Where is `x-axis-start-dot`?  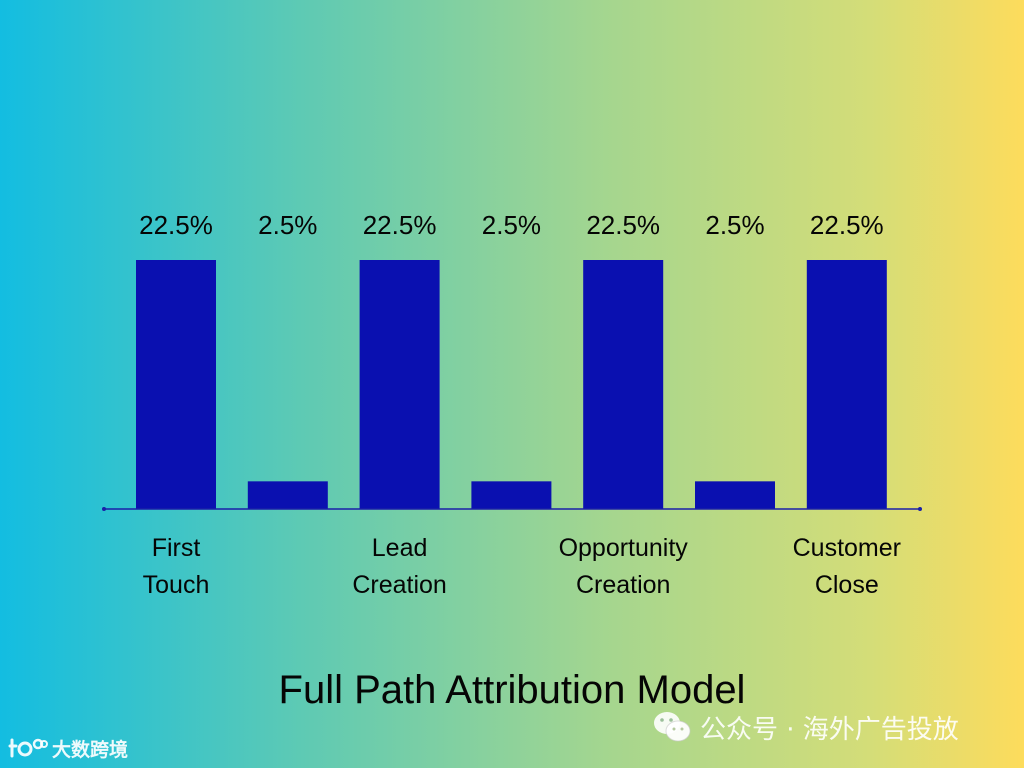 x-axis-start-dot is located at coordinates (104, 509).